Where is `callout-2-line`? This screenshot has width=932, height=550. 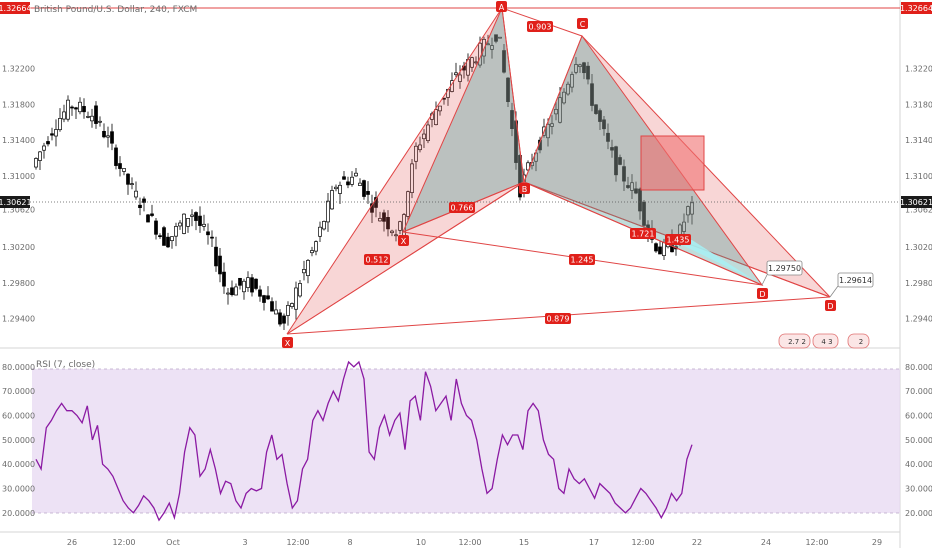
callout-2-line is located at coordinates (834, 291).